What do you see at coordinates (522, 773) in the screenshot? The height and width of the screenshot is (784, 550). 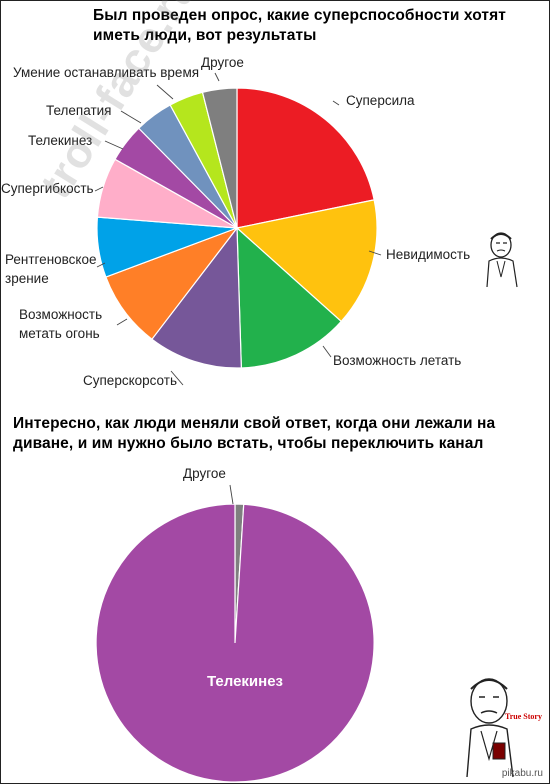 I see `source-watermark: pikabu.ru` at bounding box center [522, 773].